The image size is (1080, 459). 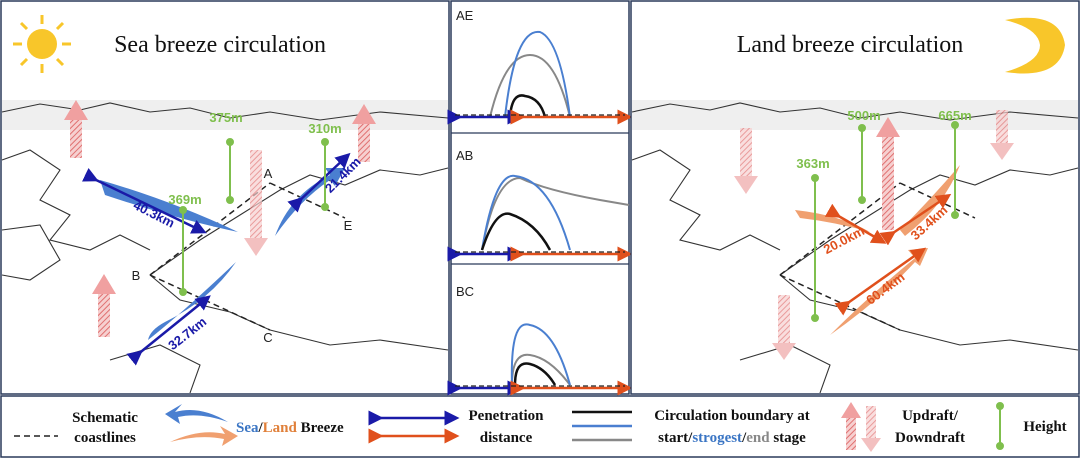 What do you see at coordinates (930, 438) in the screenshot?
I see `legend-label: Downdraft` at bounding box center [930, 438].